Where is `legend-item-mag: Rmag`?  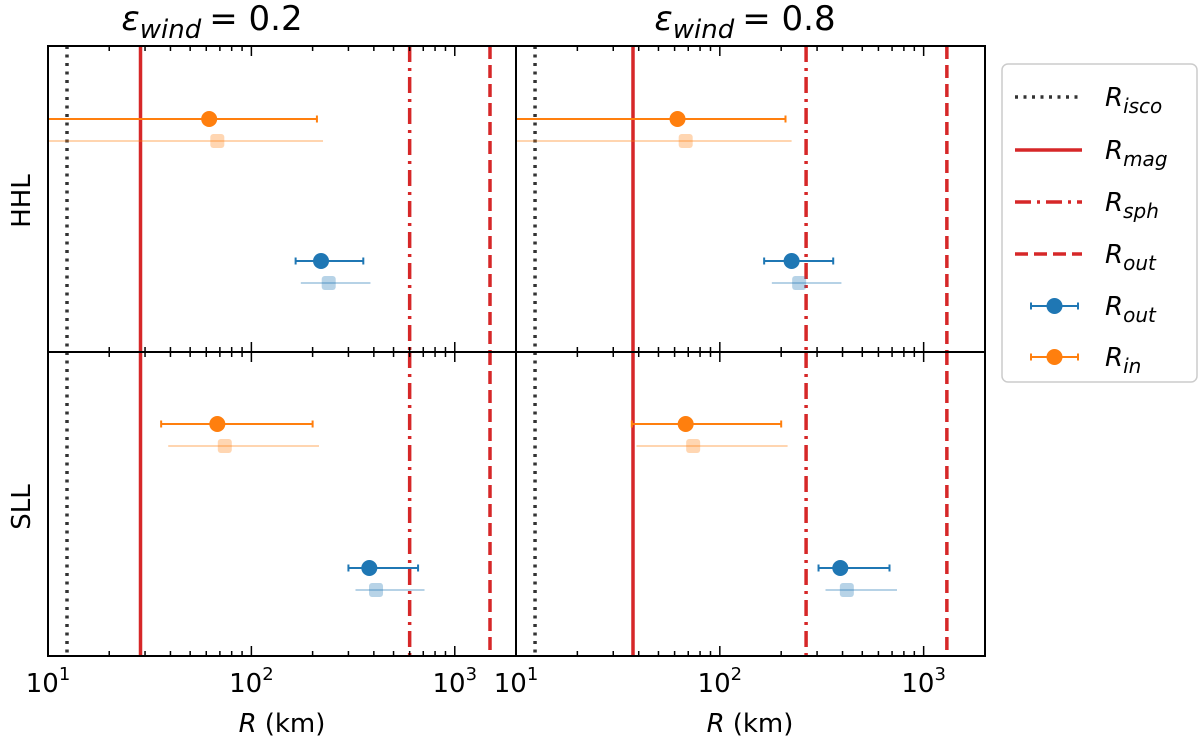 legend-item-mag: Rmag is located at coordinates (1091, 153).